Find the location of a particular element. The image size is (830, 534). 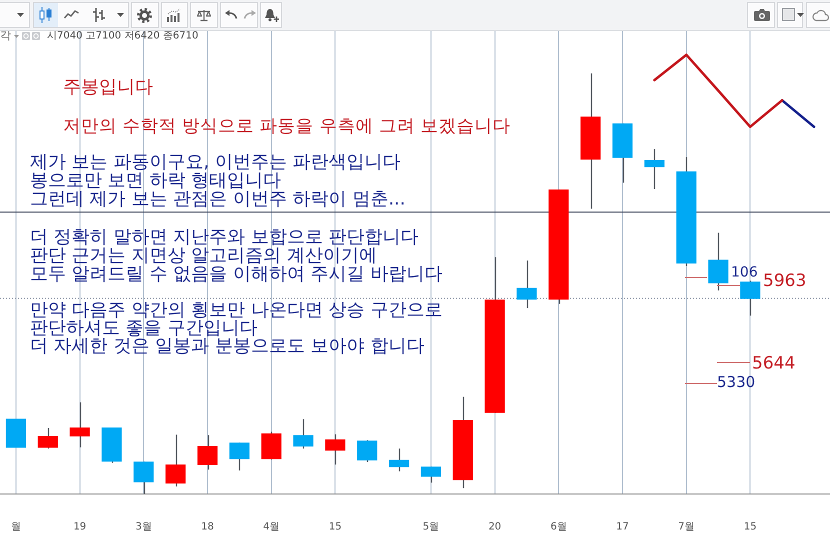

annotation: 5330 is located at coordinates (736, 381).